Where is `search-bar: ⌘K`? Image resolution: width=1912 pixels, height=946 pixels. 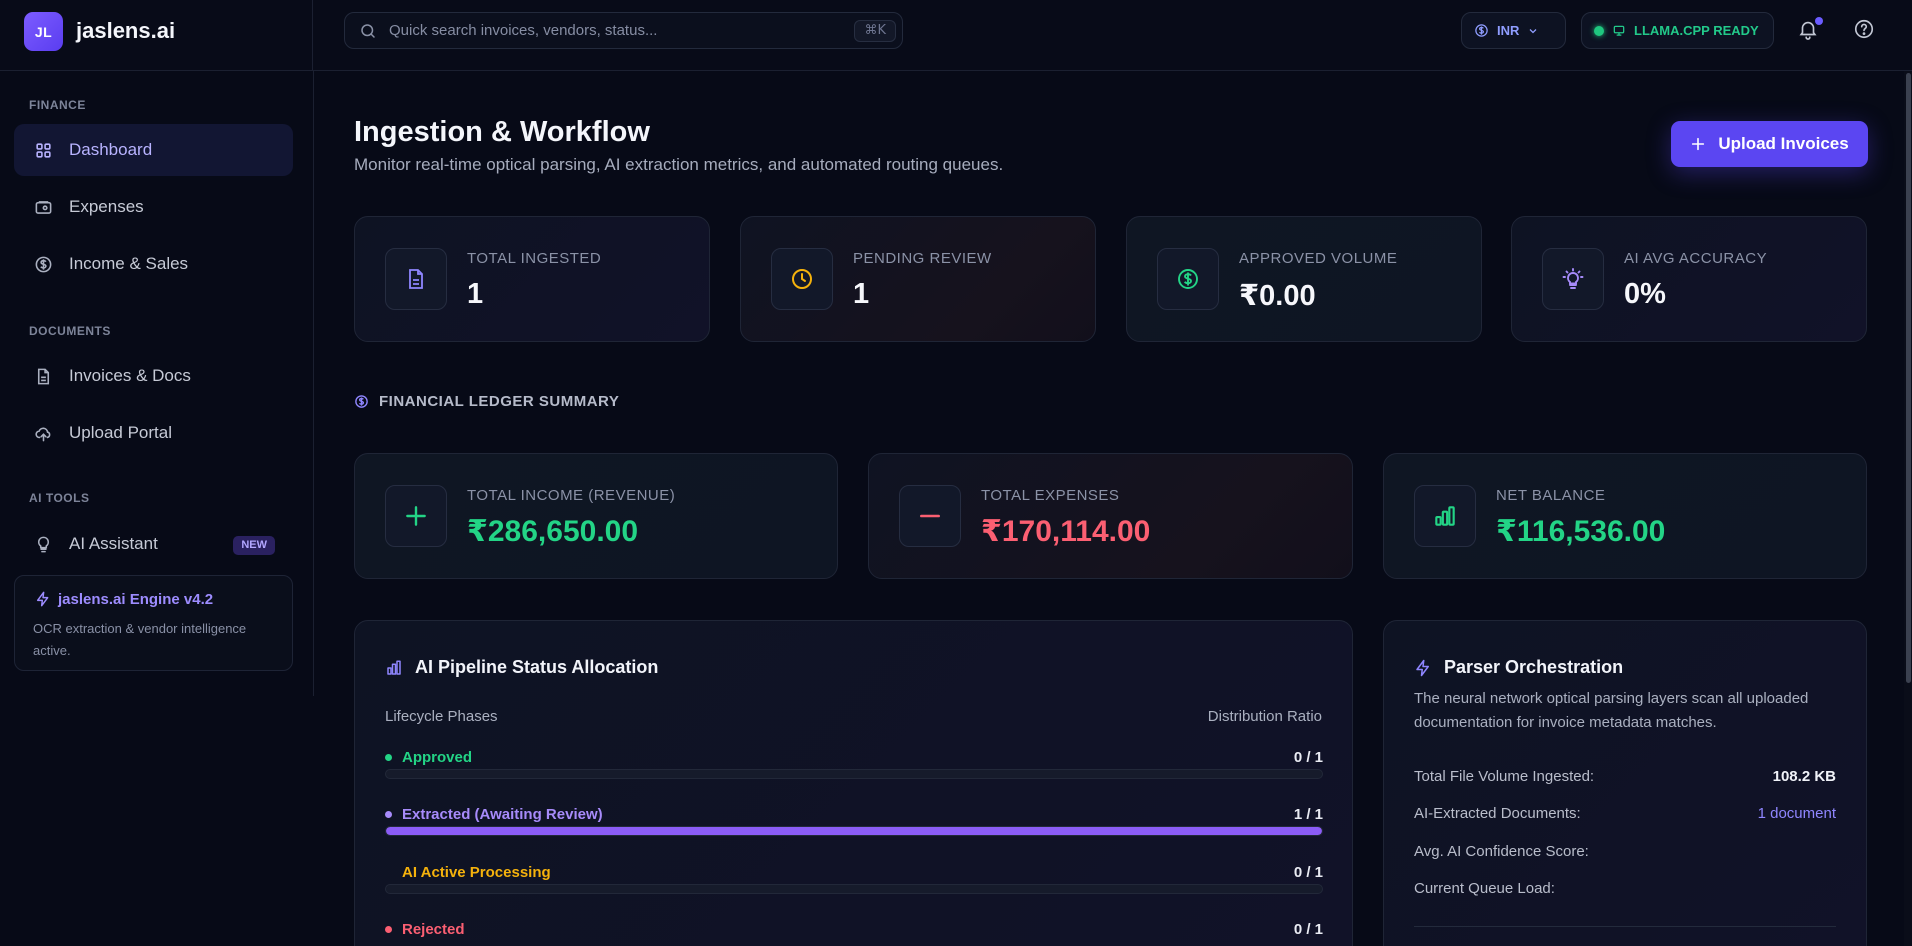 search-bar: ⌘K is located at coordinates (623, 30).